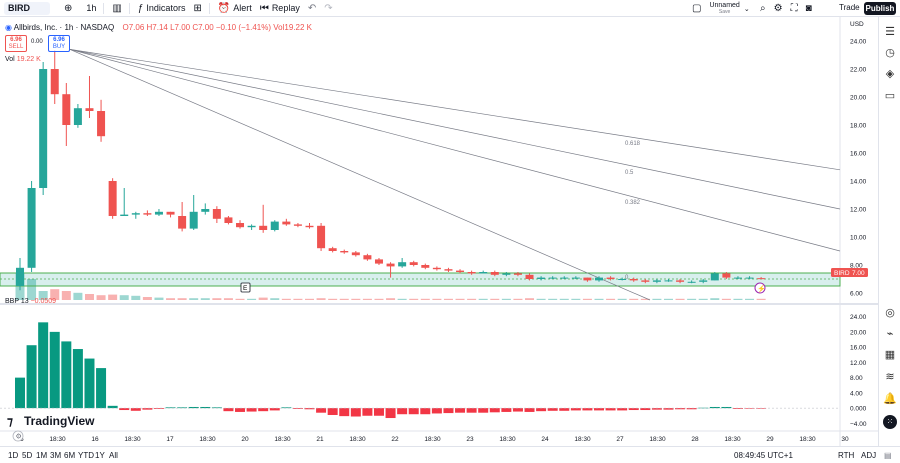 The width and height of the screenshot is (900, 463). What do you see at coordinates (117, 8) in the screenshot?
I see `candles-icon: ▥` at bounding box center [117, 8].